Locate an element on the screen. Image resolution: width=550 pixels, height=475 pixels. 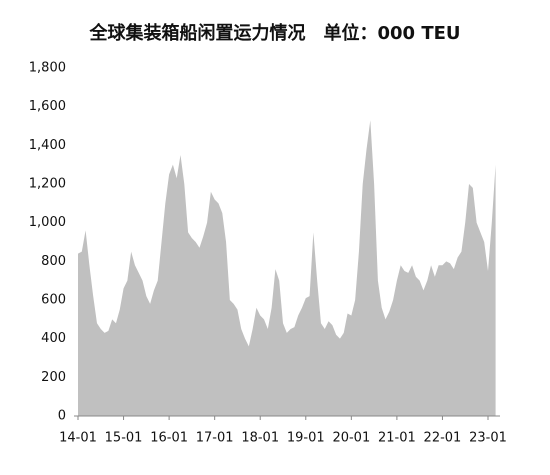
x-tick-label: 15-01 is located at coordinates (124, 438).